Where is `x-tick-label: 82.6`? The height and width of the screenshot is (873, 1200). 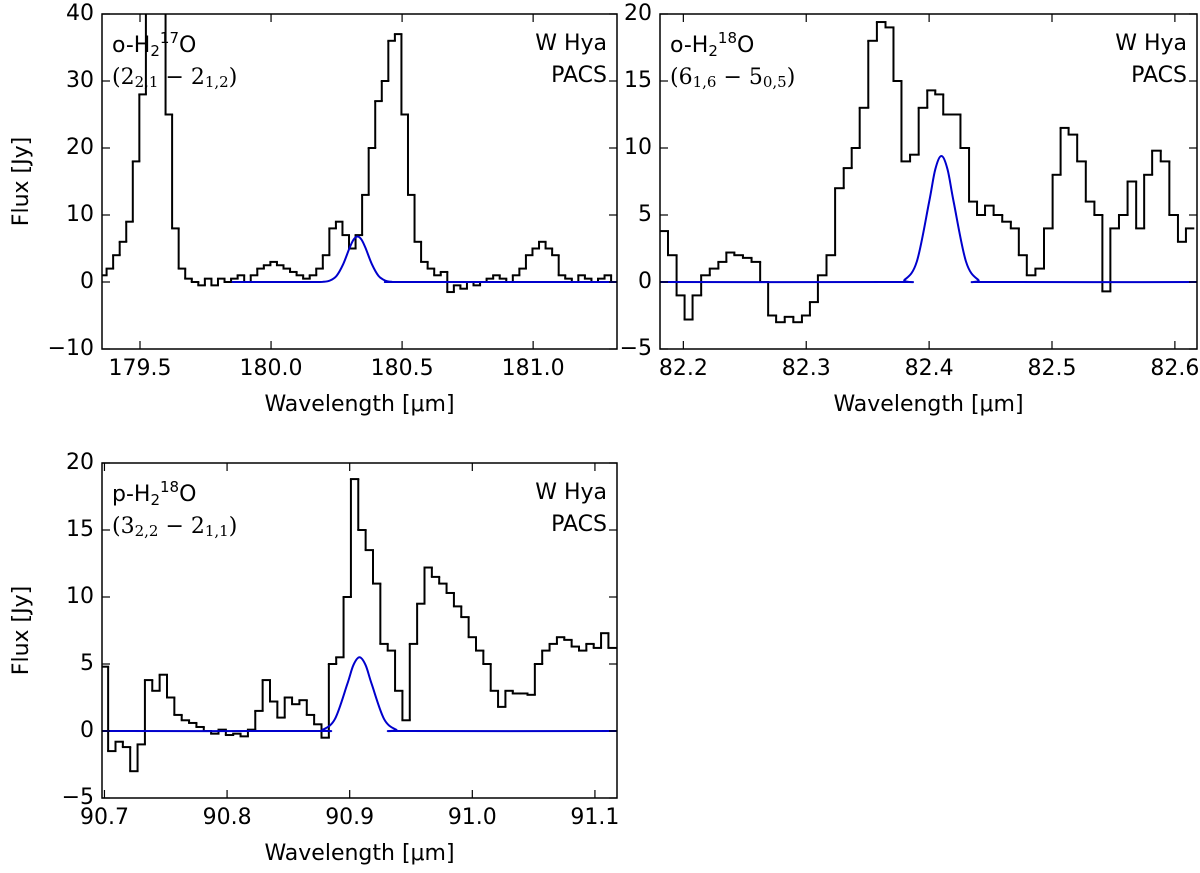
x-tick-label: 82.6 is located at coordinates (1174, 368).